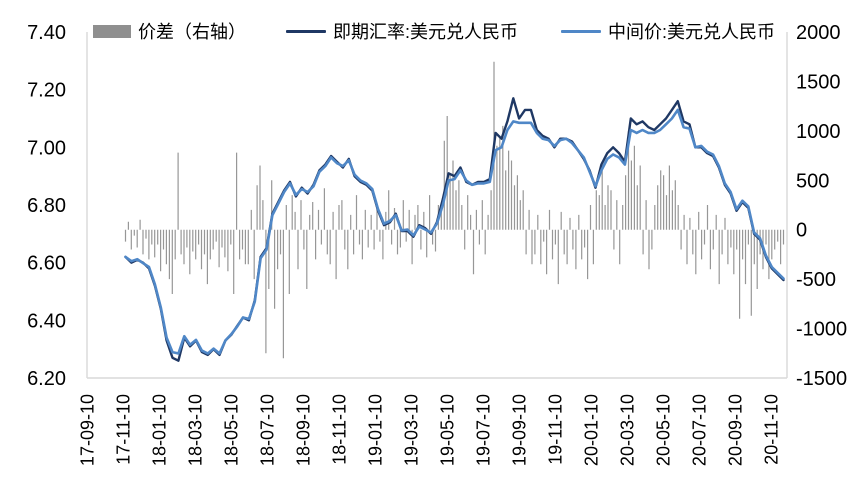  What do you see at coordinates (628, 430) in the screenshot?
I see `x-axis-tick-label: 20-03-10` at bounding box center [628, 430].